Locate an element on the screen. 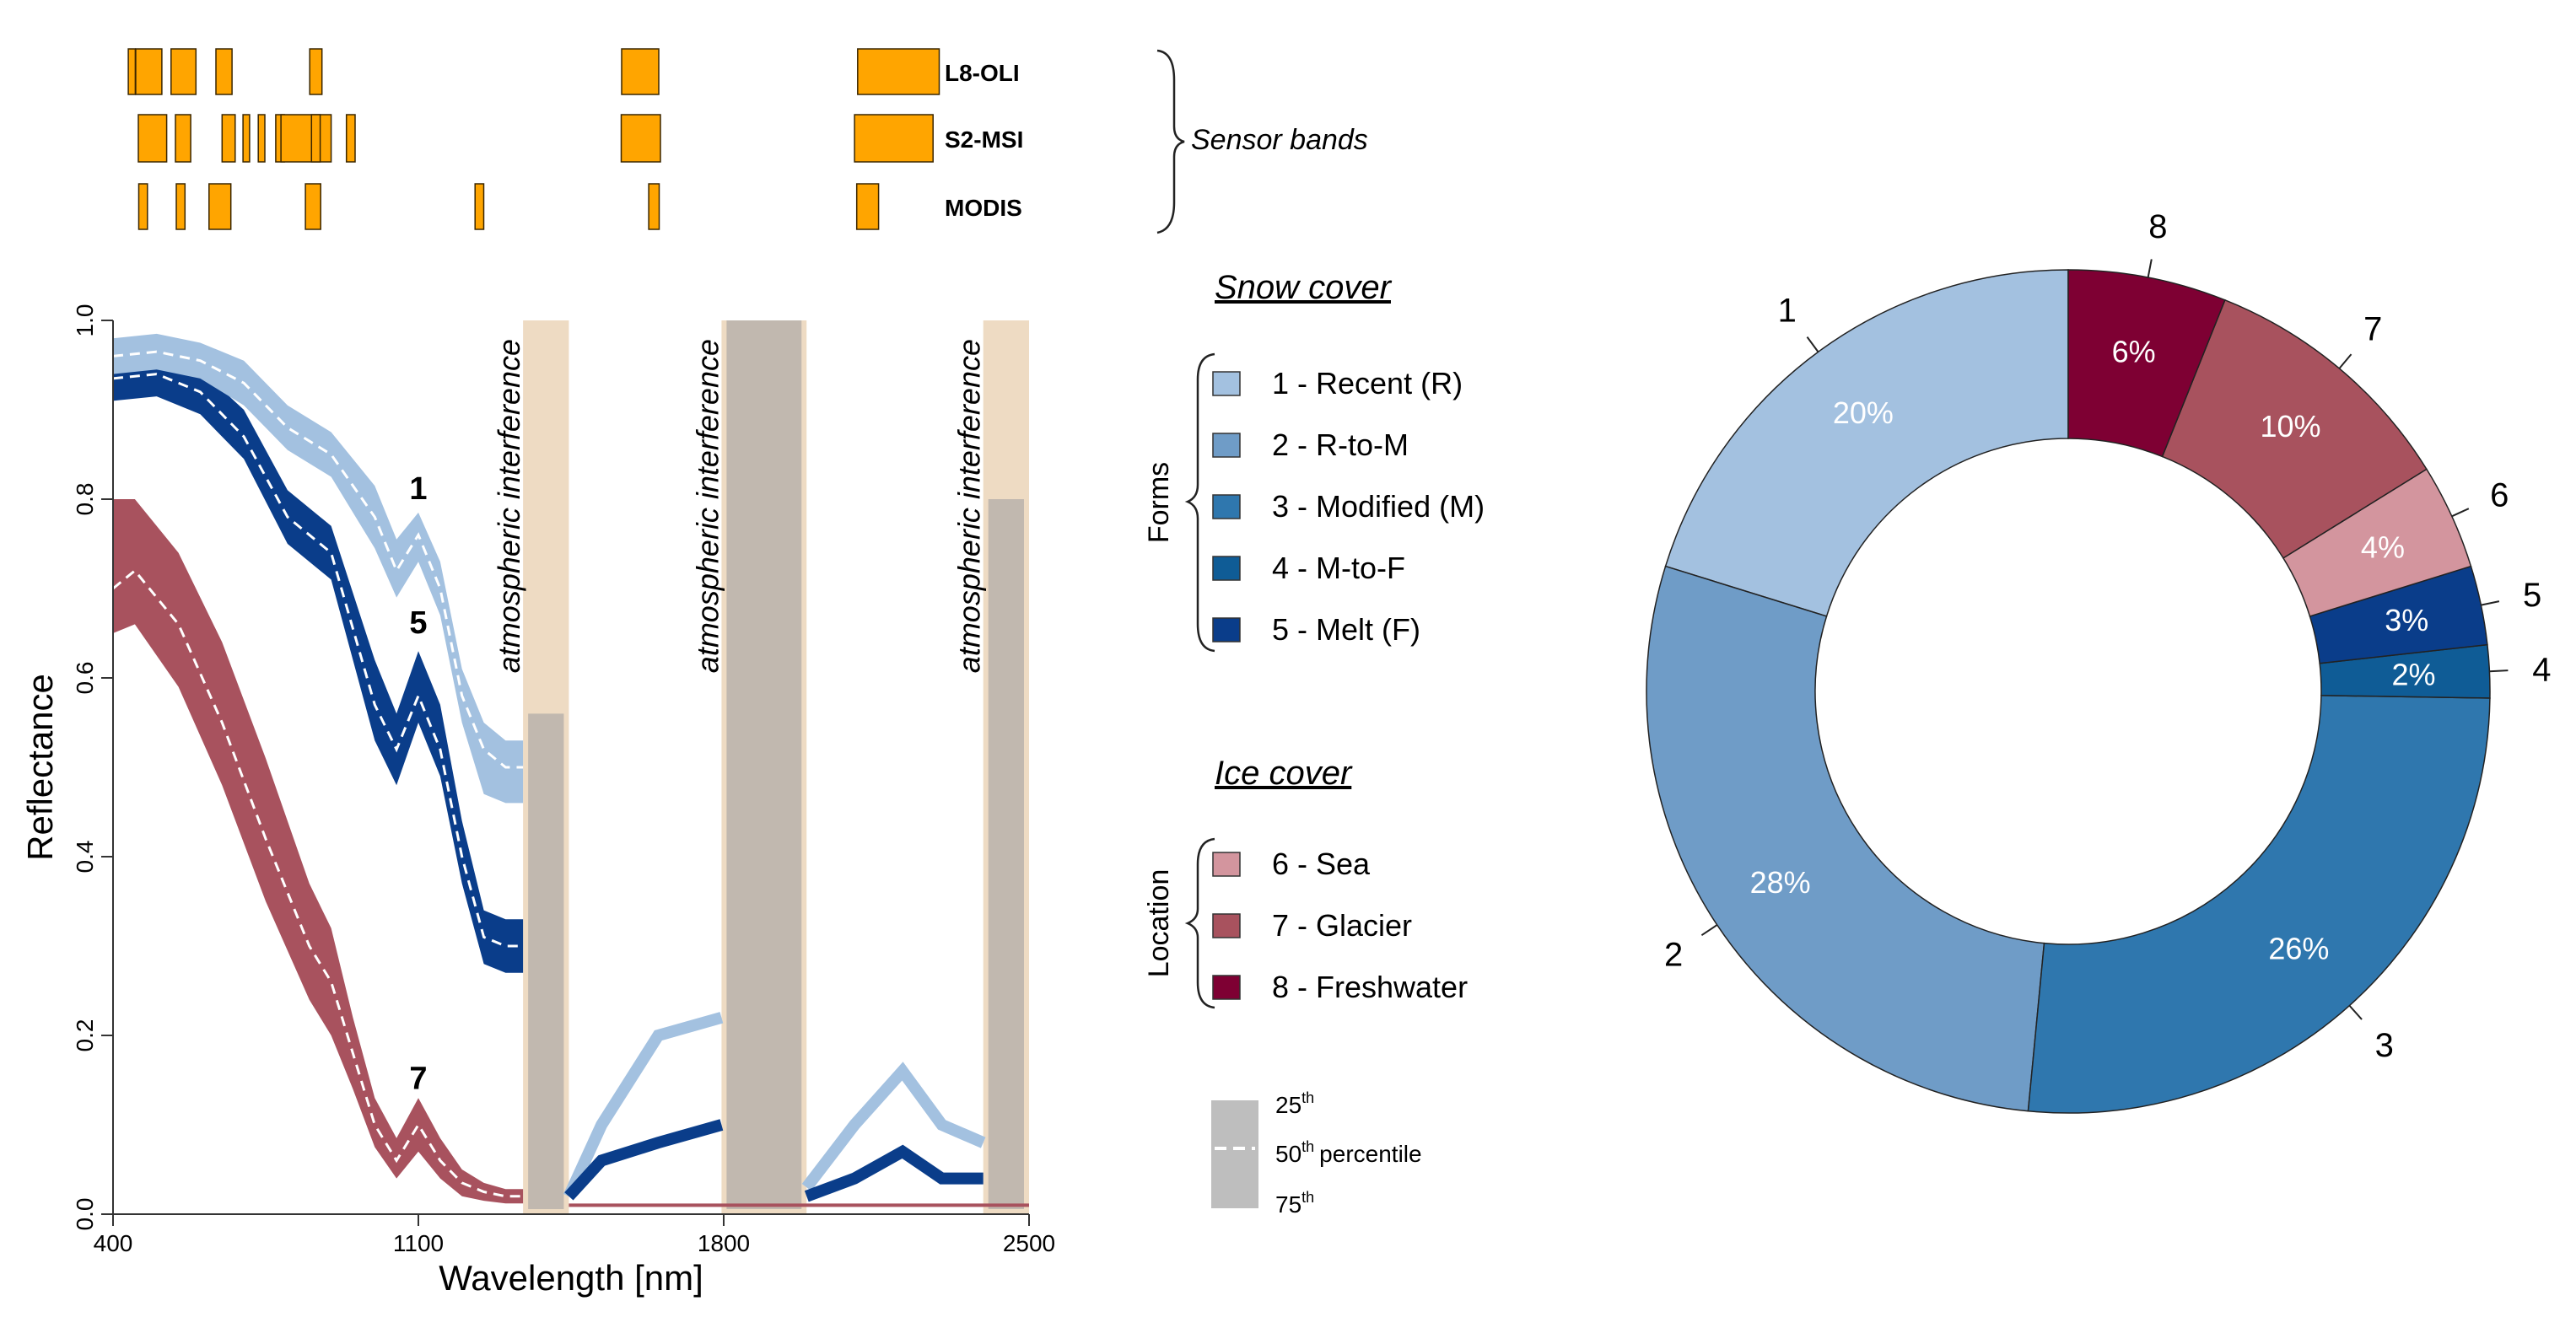 The height and width of the screenshot is (1328, 2576). x-axis-label: Wavelength [nm] is located at coordinates (571, 1278).